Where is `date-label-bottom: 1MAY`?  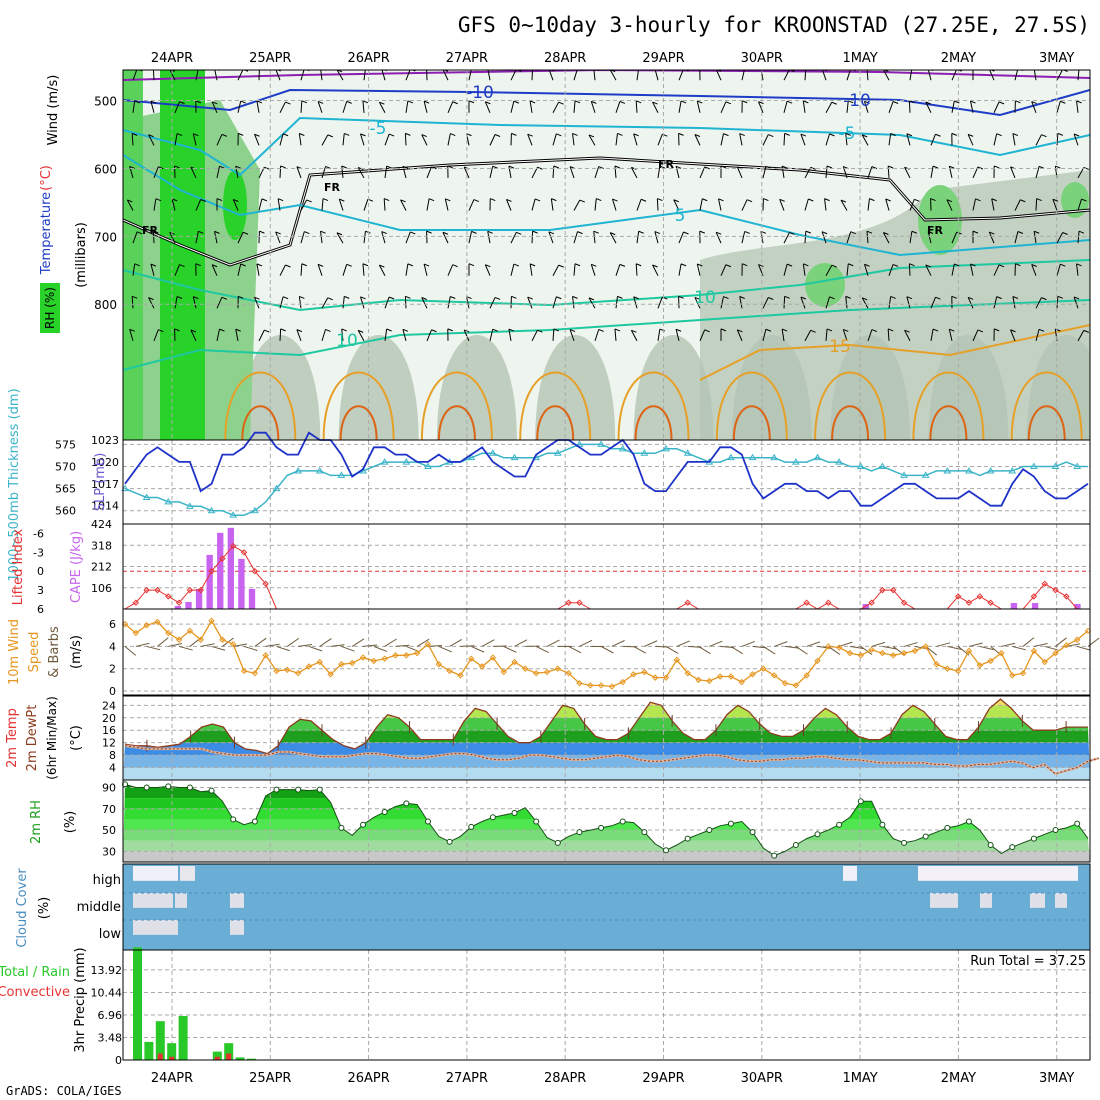
date-label-bottom: 1MAY is located at coordinates (859, 1078).